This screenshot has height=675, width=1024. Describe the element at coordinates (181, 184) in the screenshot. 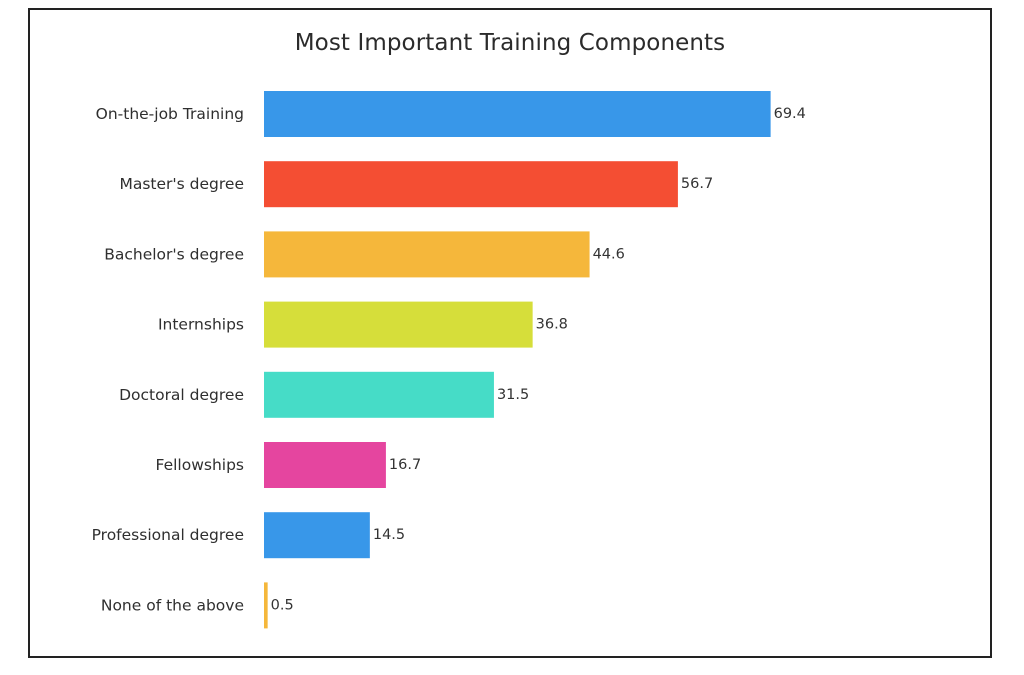

I see `category-label-1: Master's degree` at that location.